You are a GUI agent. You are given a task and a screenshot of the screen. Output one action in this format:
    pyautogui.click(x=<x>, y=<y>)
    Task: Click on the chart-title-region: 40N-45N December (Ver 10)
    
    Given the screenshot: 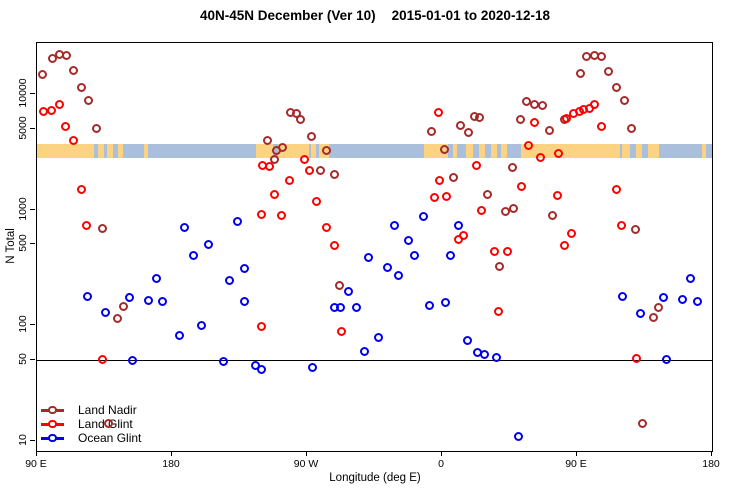 What is the action you would take?
    pyautogui.click(x=288, y=15)
    